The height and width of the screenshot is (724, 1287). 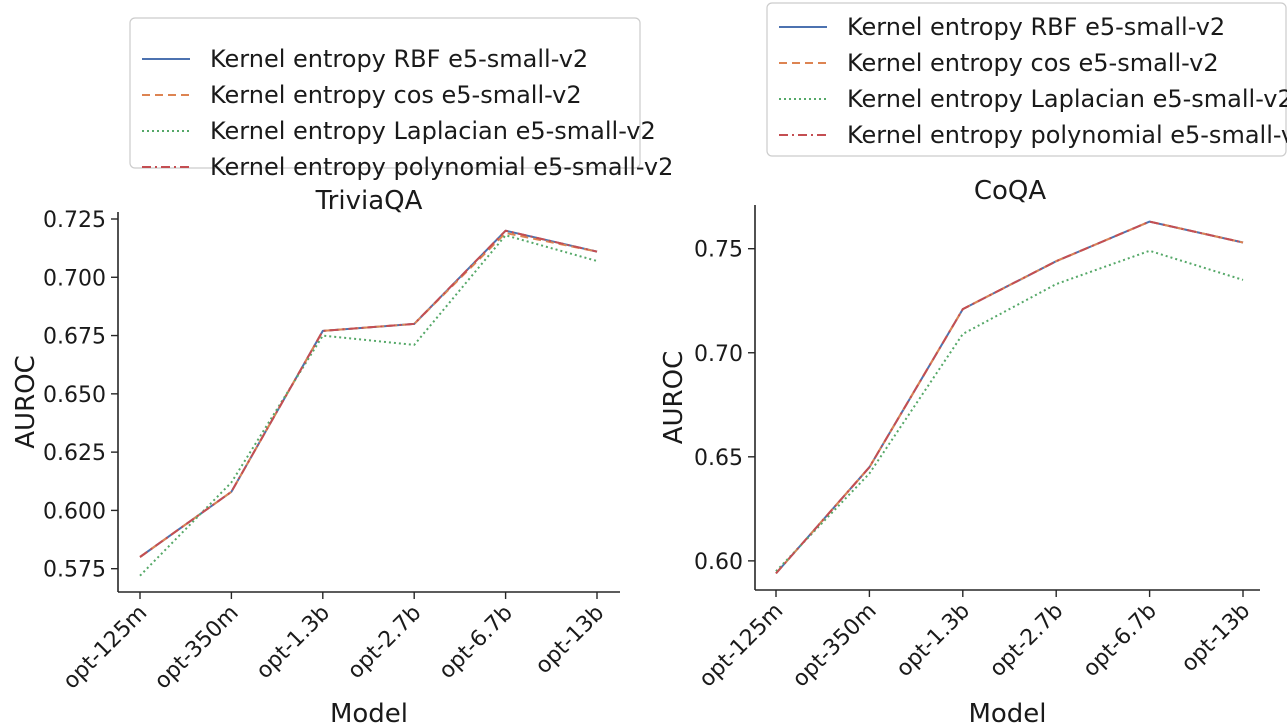 What do you see at coordinates (718, 458) in the screenshot?
I see `y-tick-label: 0.65` at bounding box center [718, 458].